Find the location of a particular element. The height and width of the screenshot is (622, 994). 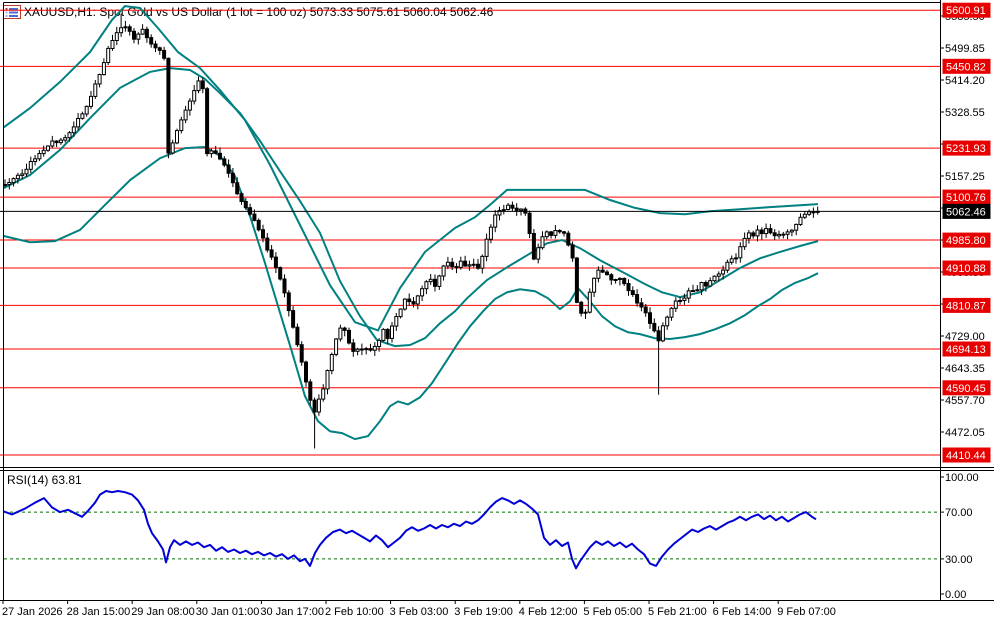

price-level-badge-label: 4810.87 is located at coordinates (966, 306).